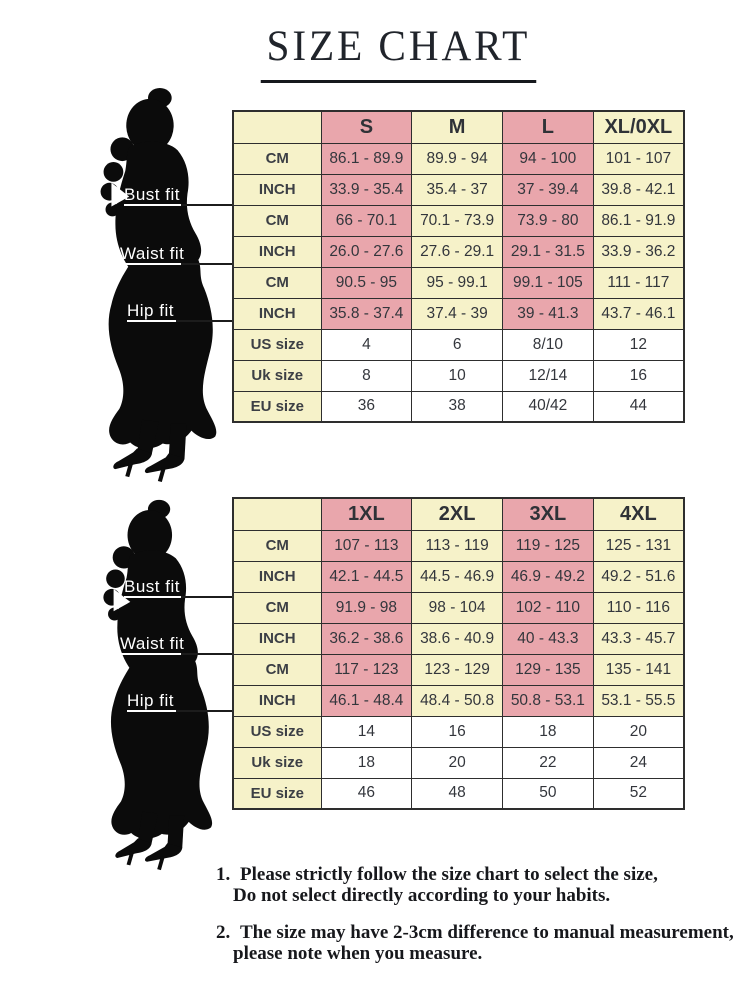 The image size is (750, 1000). What do you see at coordinates (638, 220) in the screenshot?
I see `size-value-cell: 86.1 - 91.9` at bounding box center [638, 220].